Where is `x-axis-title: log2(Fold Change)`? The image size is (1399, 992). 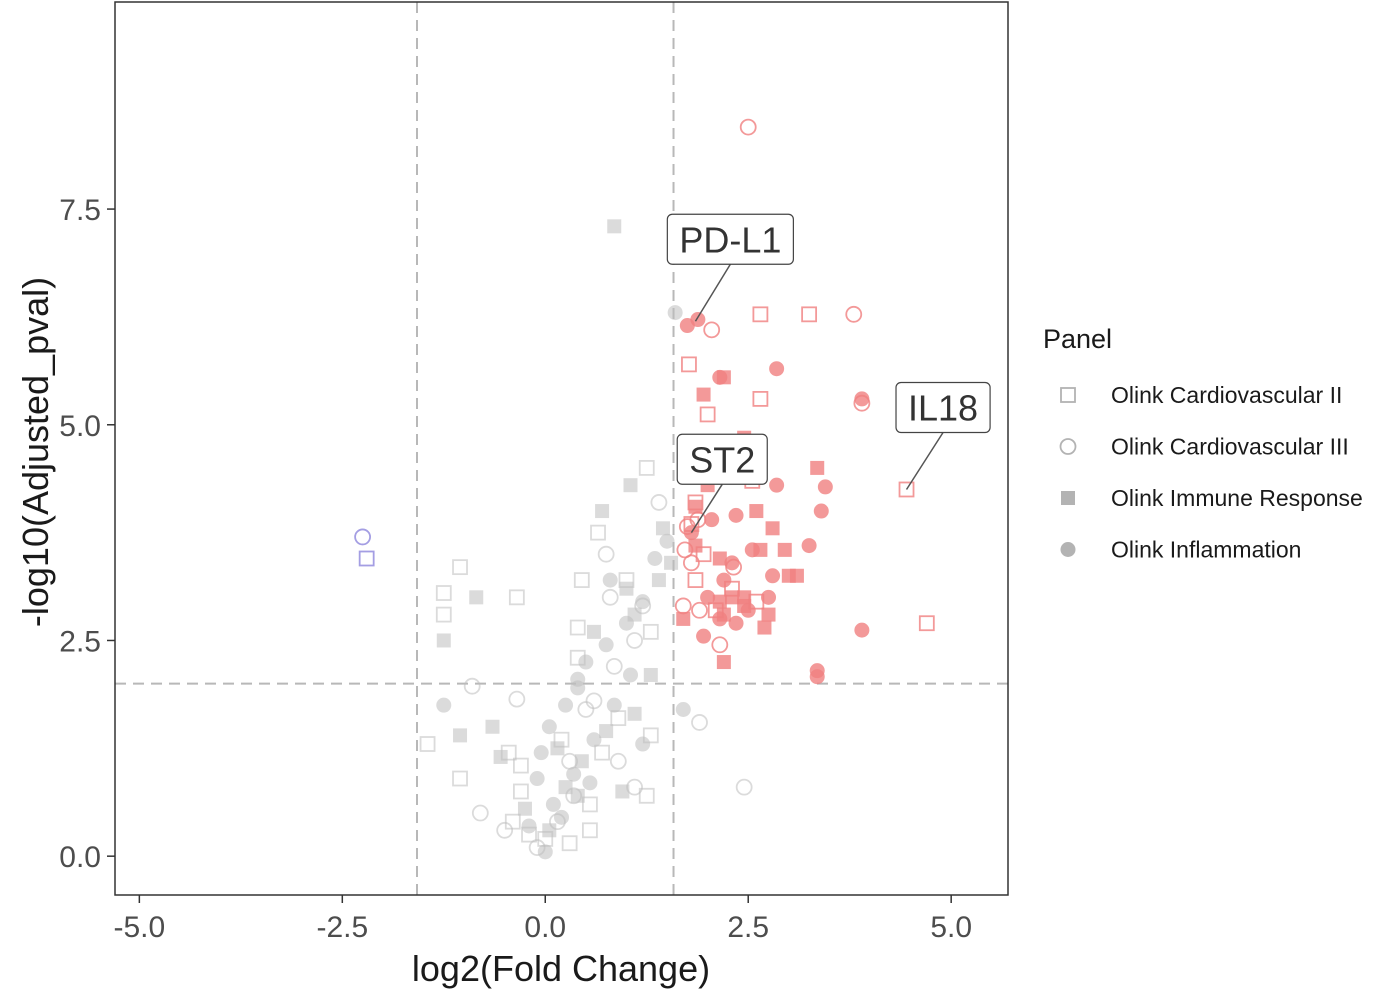
x-axis-title: log2(Fold Change) is located at coordinates (561, 968).